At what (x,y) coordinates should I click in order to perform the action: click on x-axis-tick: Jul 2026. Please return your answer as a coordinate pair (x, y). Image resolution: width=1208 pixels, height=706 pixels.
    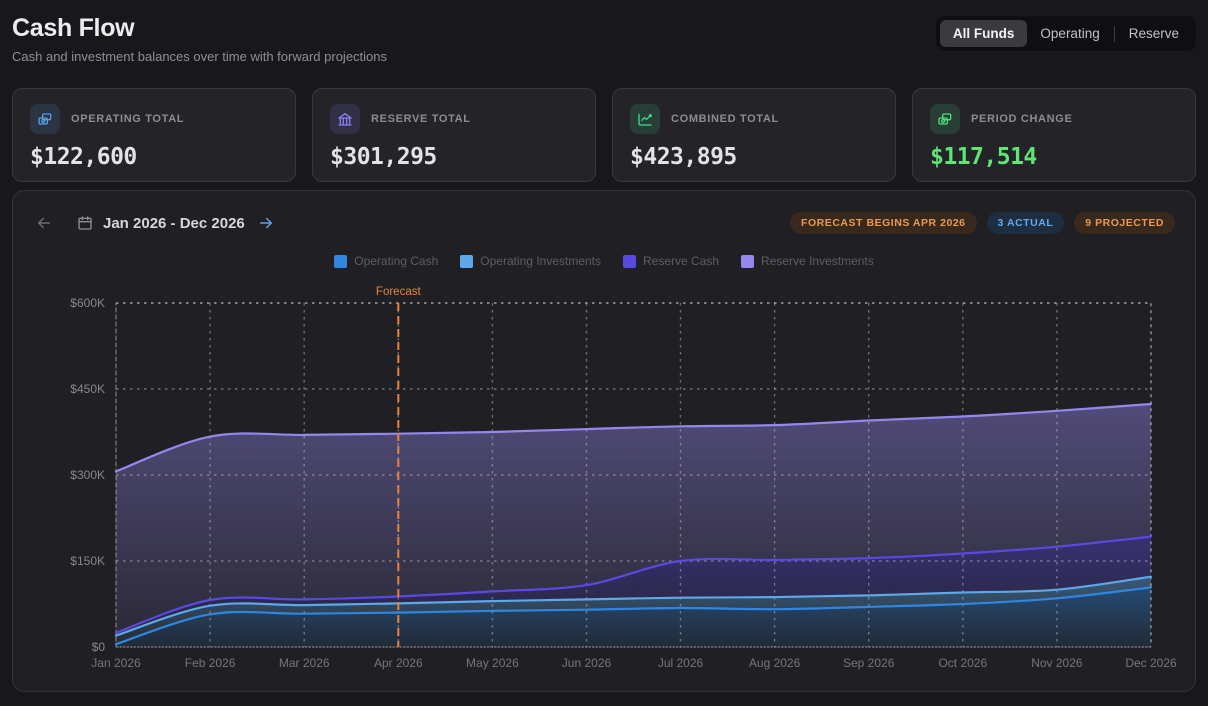
    Looking at the image, I should click on (681, 663).